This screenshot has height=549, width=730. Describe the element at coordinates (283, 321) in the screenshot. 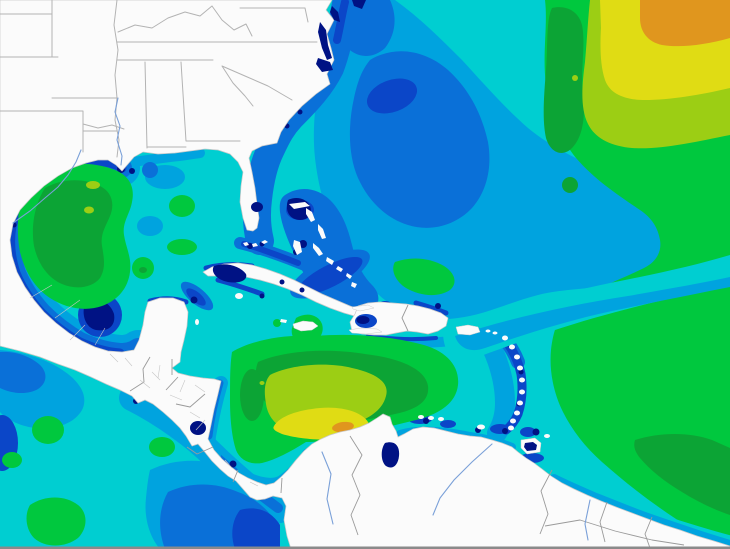

I see `grand-cayman` at that location.